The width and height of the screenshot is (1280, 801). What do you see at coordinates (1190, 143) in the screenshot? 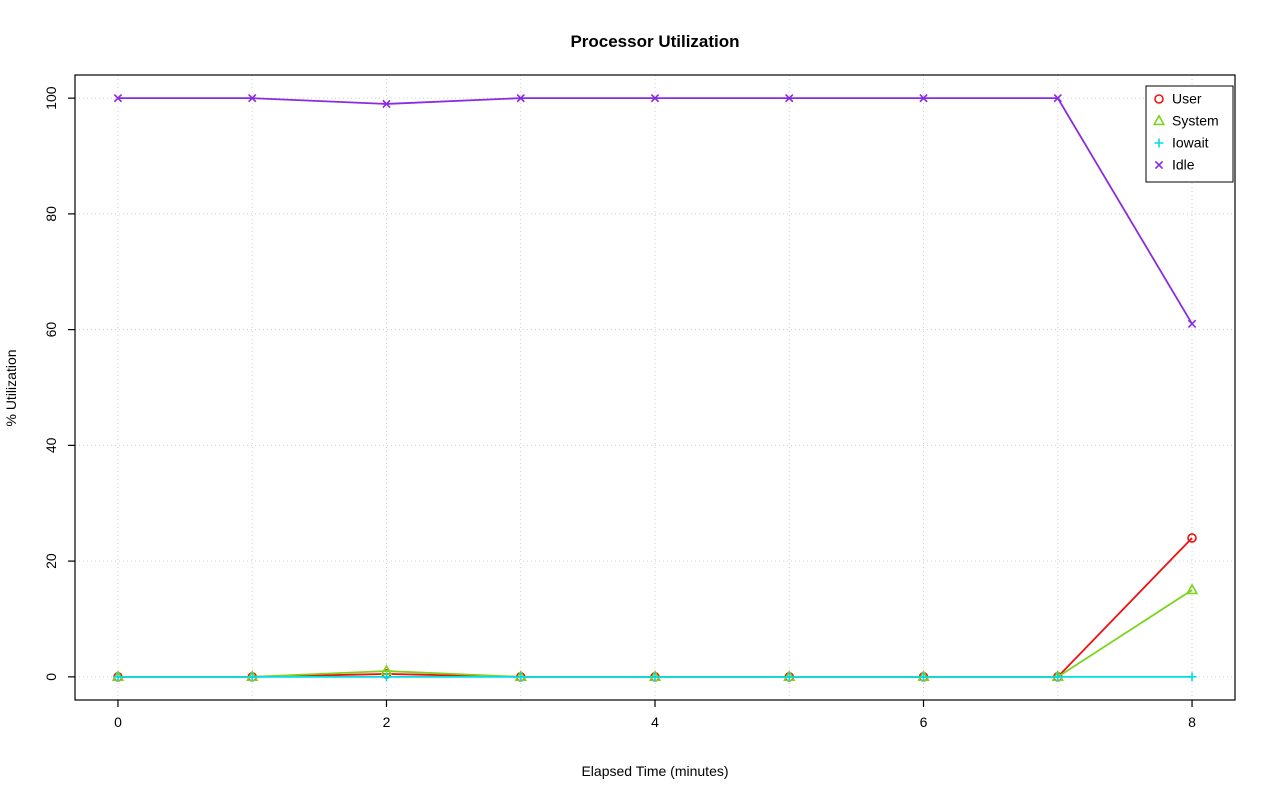
I see `legend-label-iowait: Iowait` at bounding box center [1190, 143].